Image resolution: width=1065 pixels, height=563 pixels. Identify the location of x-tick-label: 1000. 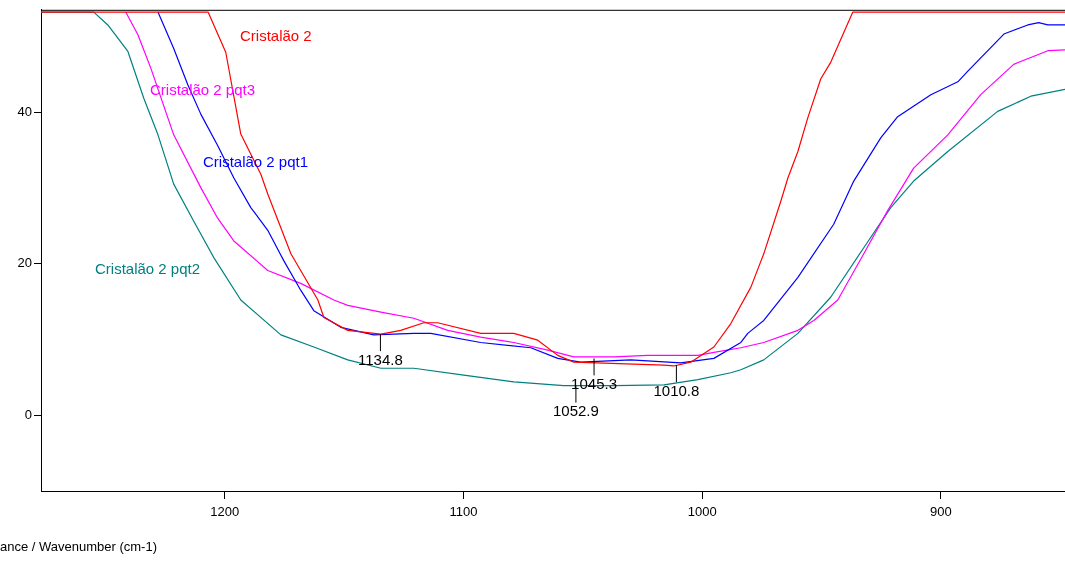
(702, 512).